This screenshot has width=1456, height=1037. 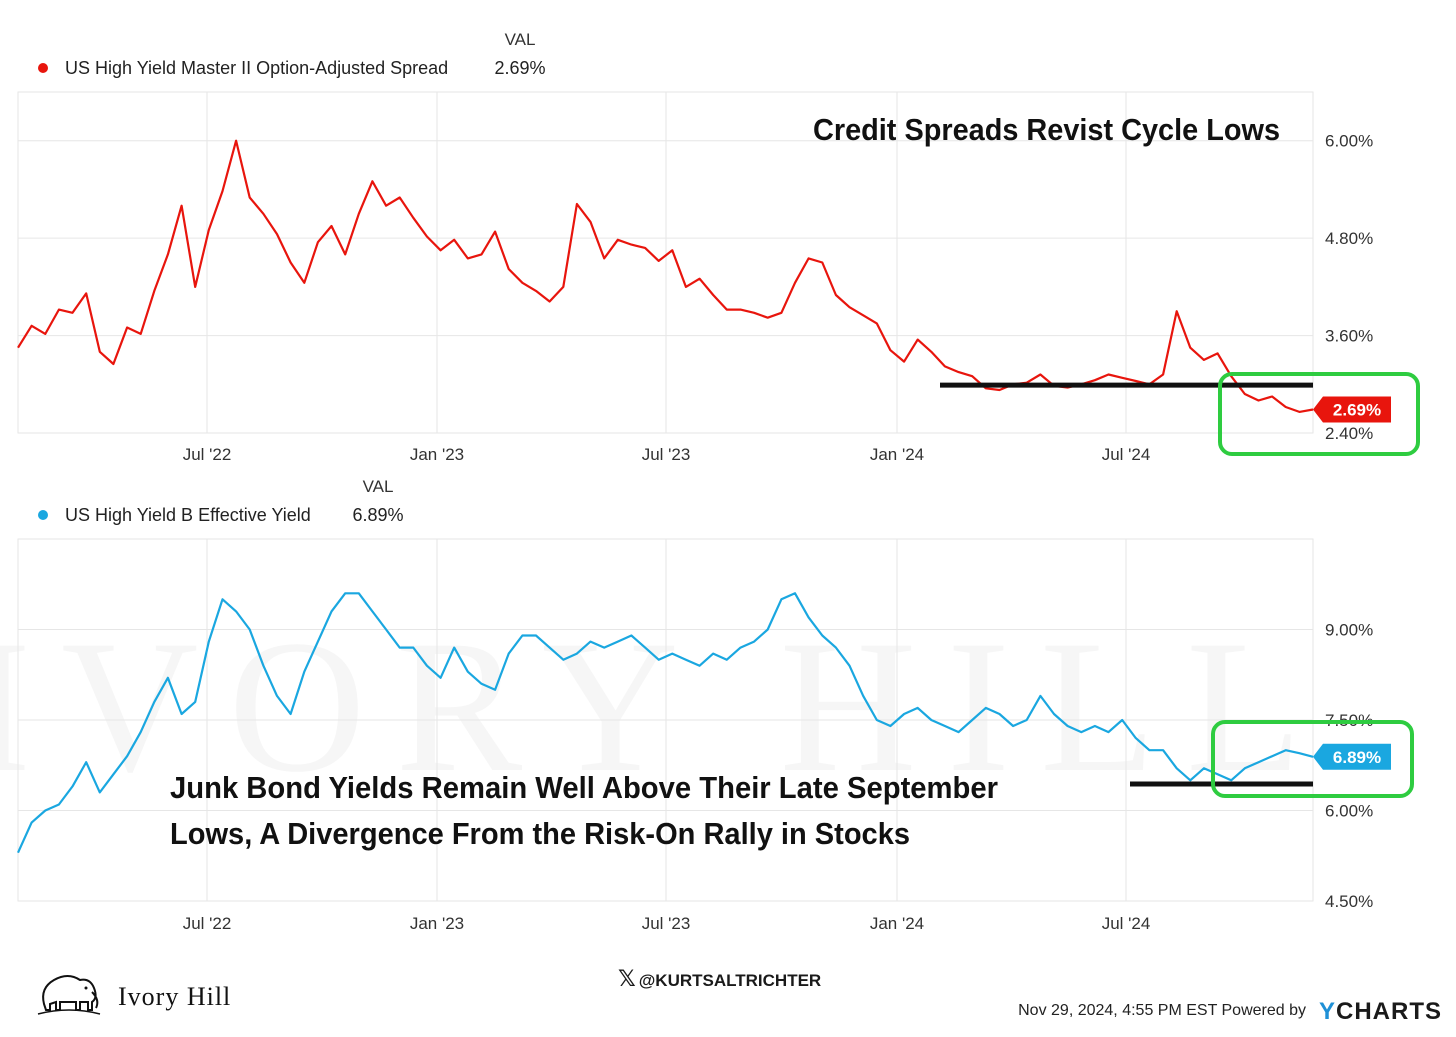 I want to click on chart-annotation: Credit Spreads Revist Cycle Lows, so click(x=1046, y=129).